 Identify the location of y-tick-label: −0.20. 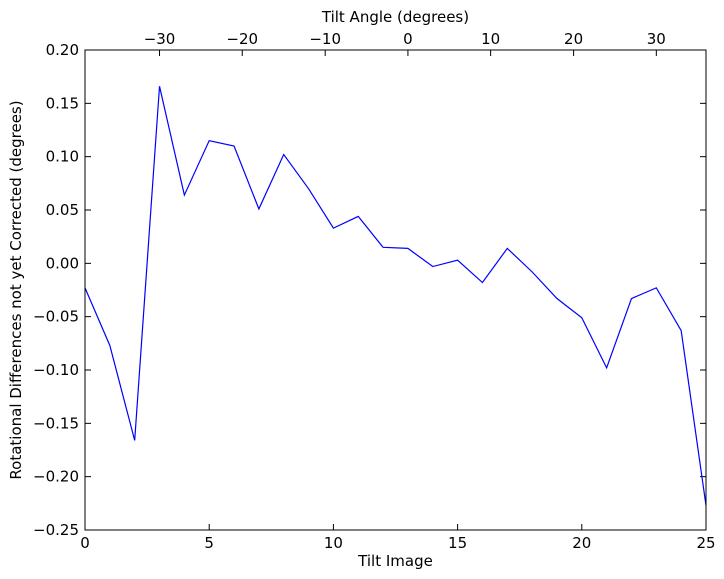
(56, 477).